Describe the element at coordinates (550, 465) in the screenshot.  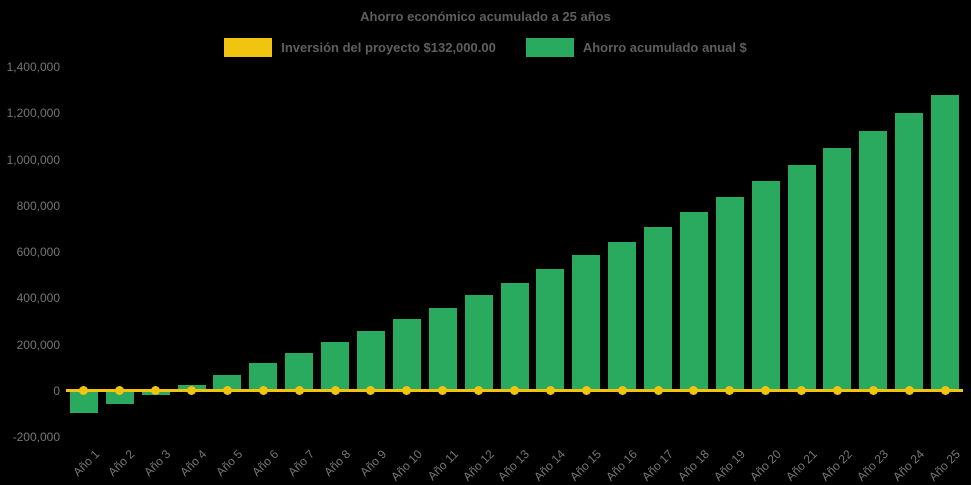
I see `x-axis-label: Año 14` at that location.